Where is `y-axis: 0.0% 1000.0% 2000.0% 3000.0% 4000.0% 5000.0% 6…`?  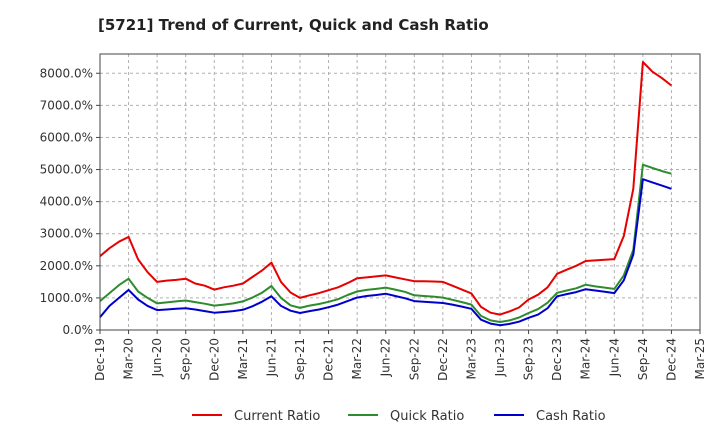
y-axis: 0.0% 1000.0% 2000.0% 3000.0% 4000.0% 5000.0% 6… is located at coordinates (70, 201).